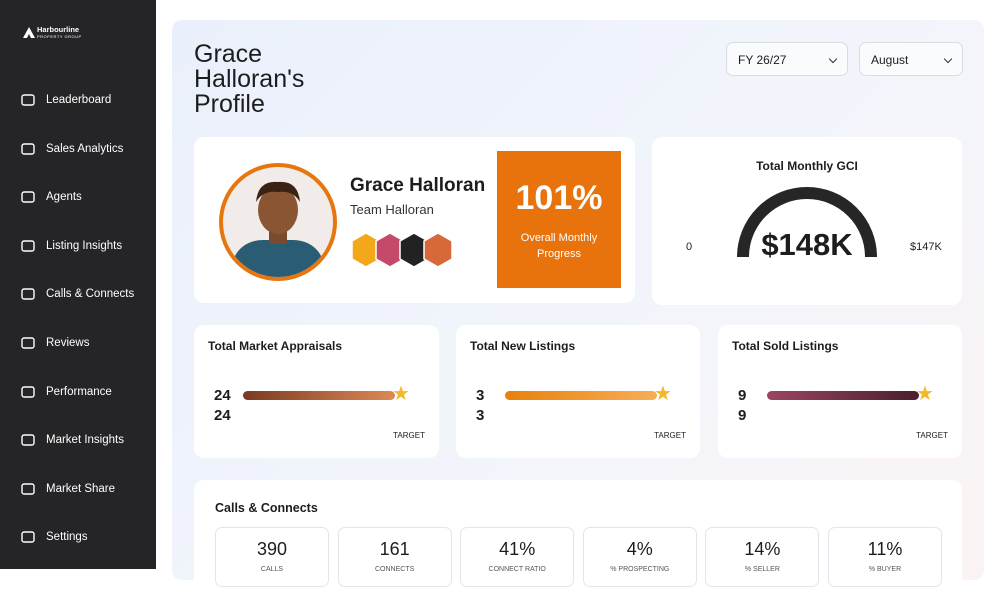 This screenshot has height=590, width=1000. I want to click on nav-item: Settings, so click(54, 537).